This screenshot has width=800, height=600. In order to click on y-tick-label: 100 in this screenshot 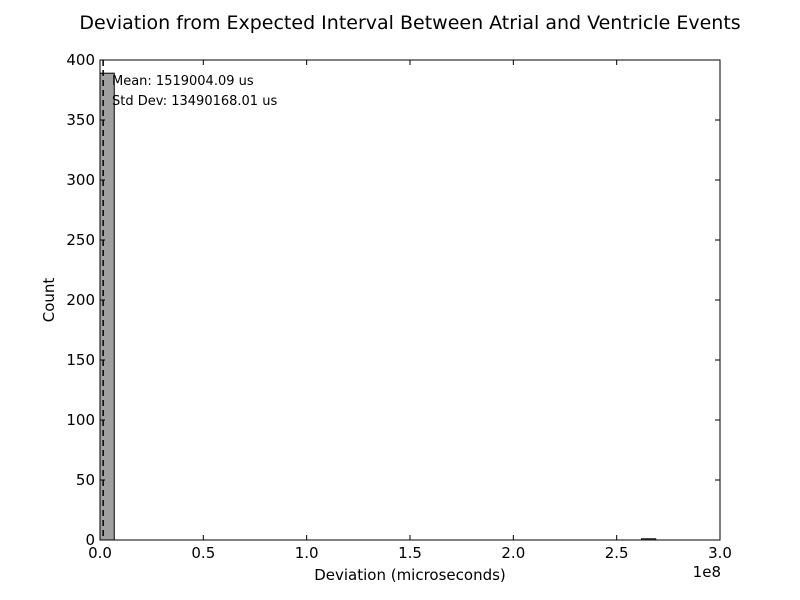, I will do `click(80, 420)`.